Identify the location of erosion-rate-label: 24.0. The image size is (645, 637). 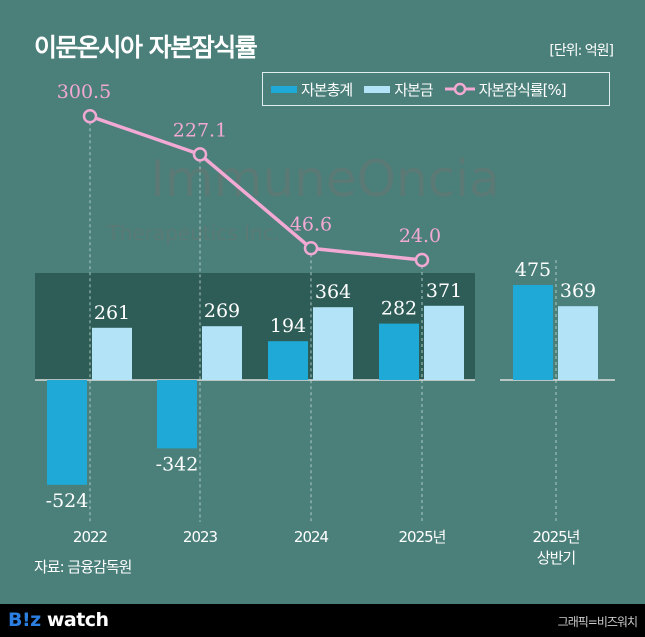
(420, 236).